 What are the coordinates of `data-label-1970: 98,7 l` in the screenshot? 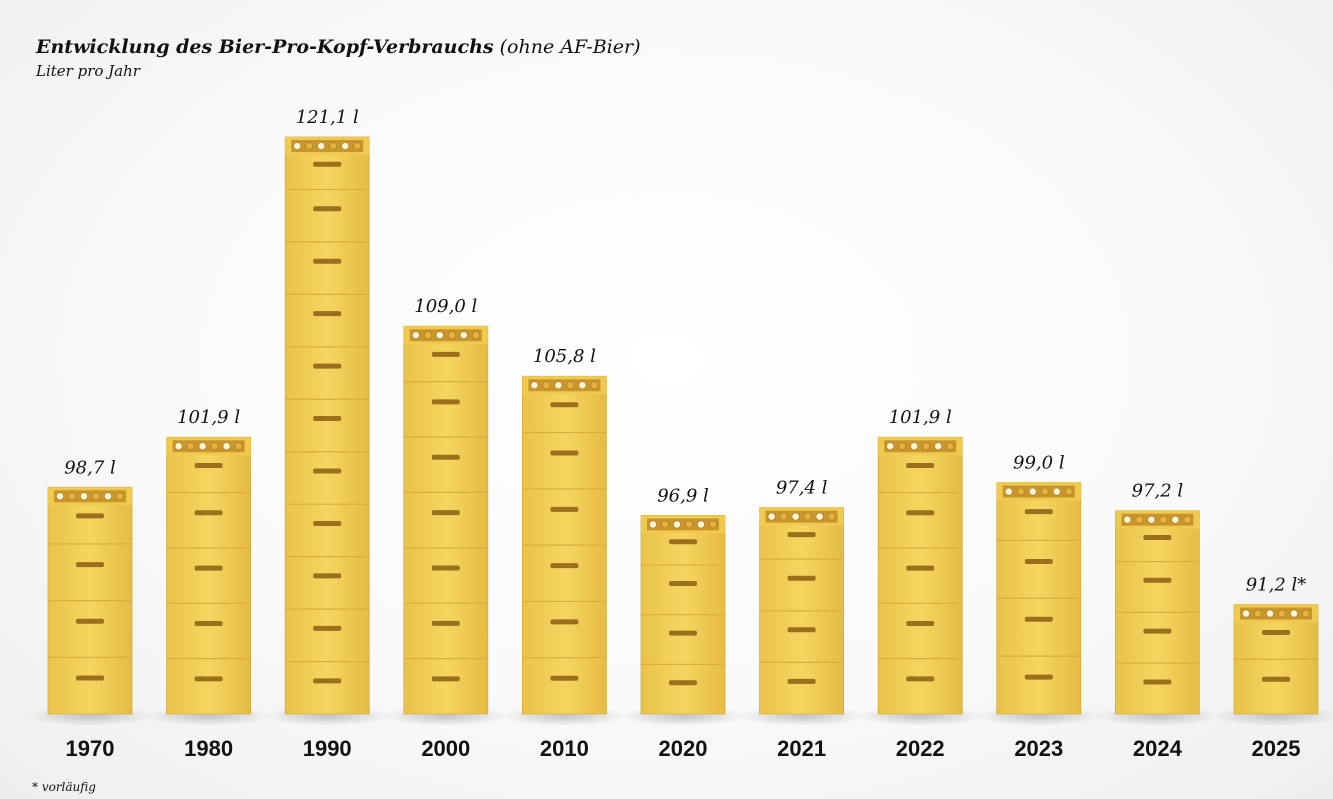 It's located at (90, 467).